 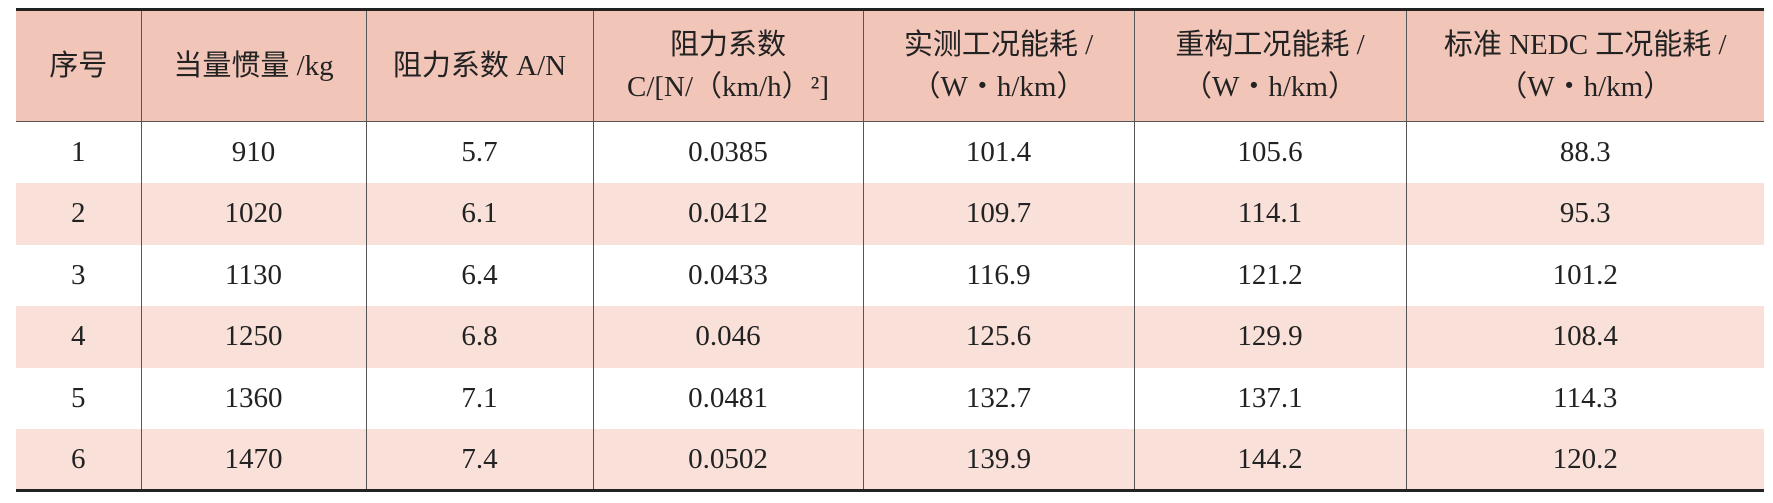 What do you see at coordinates (998, 337) in the screenshot?
I see `table-cell: 125.6` at bounding box center [998, 337].